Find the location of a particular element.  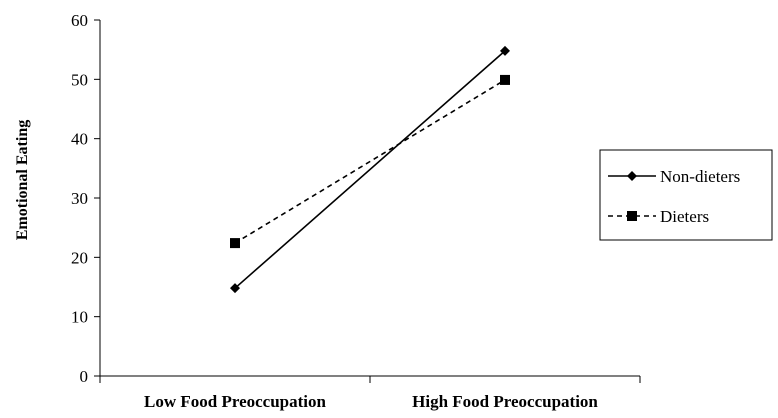

legend-label-non-dieters: Non-dieters is located at coordinates (700, 176).